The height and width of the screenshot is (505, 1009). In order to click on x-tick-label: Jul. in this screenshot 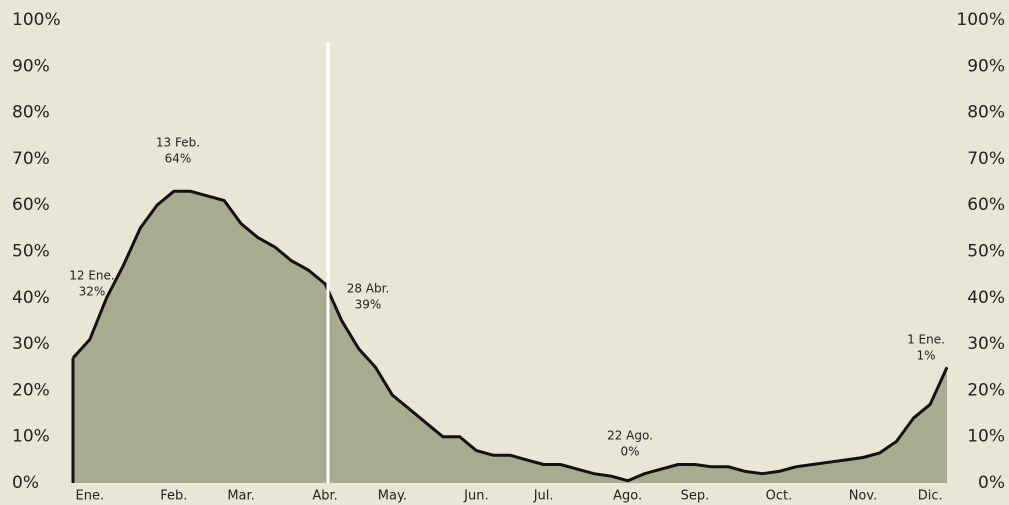, I will do `click(543, 496)`.